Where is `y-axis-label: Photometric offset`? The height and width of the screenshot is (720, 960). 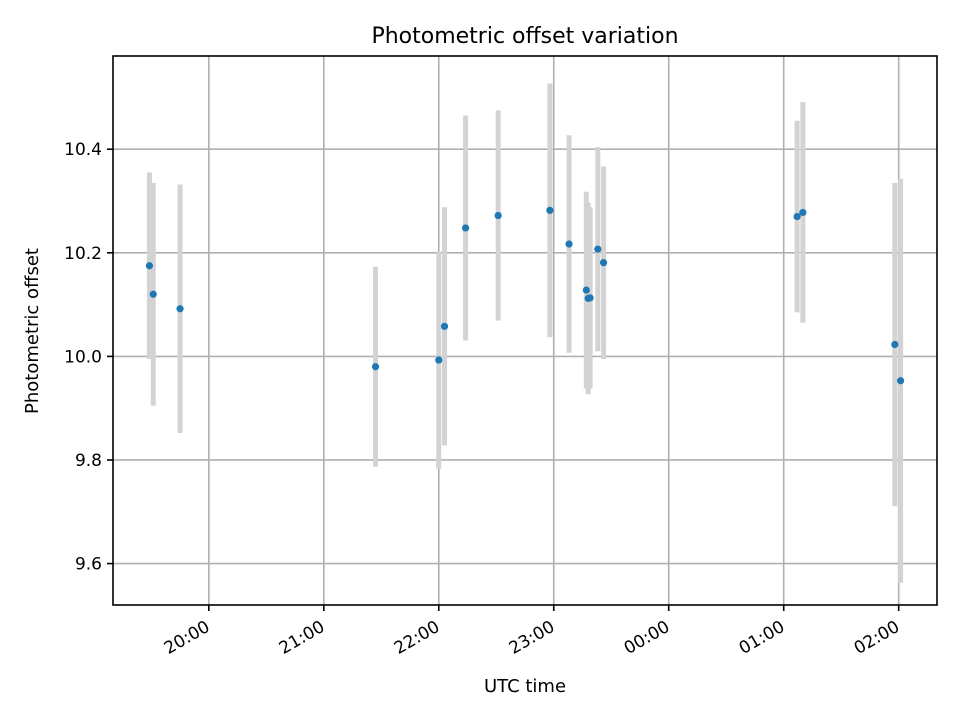 y-axis-label: Photometric offset is located at coordinates (32, 331).